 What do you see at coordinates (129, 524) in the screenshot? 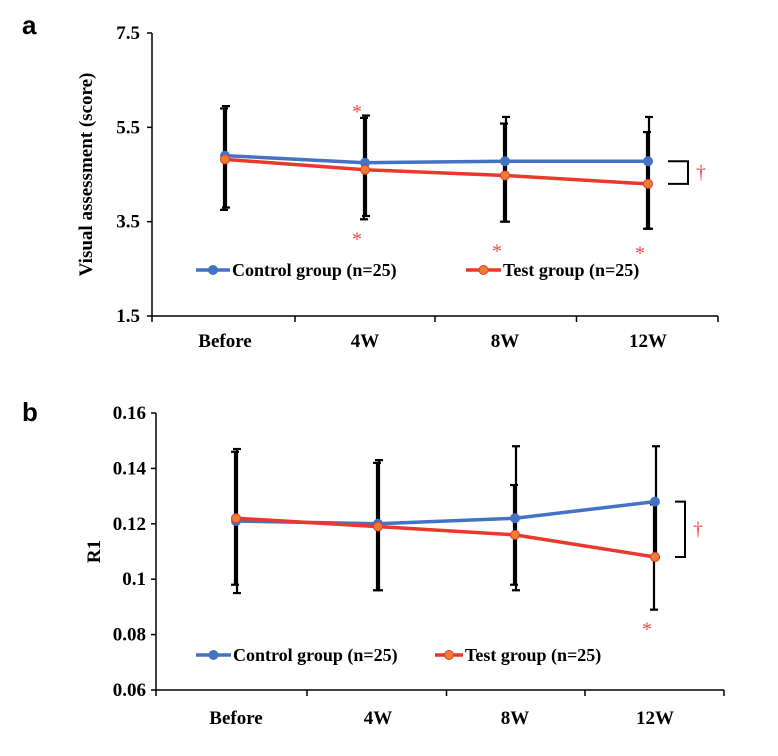
I see `y-tick-label: 0.12` at bounding box center [129, 524].